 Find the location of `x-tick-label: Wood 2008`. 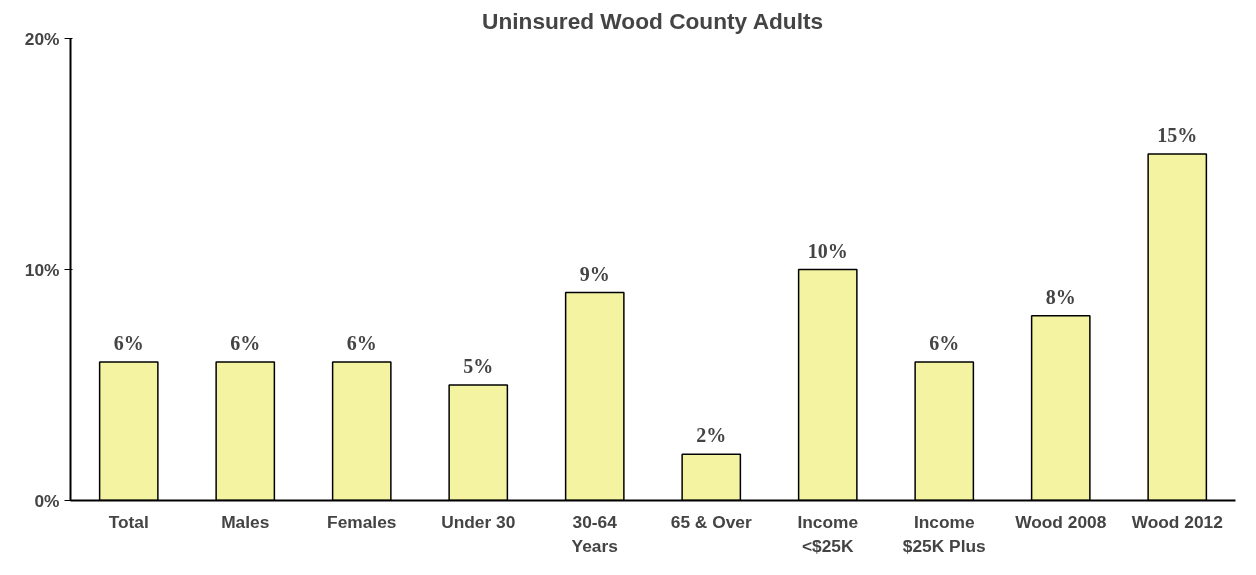

x-tick-label: Wood 2008 is located at coordinates (1061, 521).